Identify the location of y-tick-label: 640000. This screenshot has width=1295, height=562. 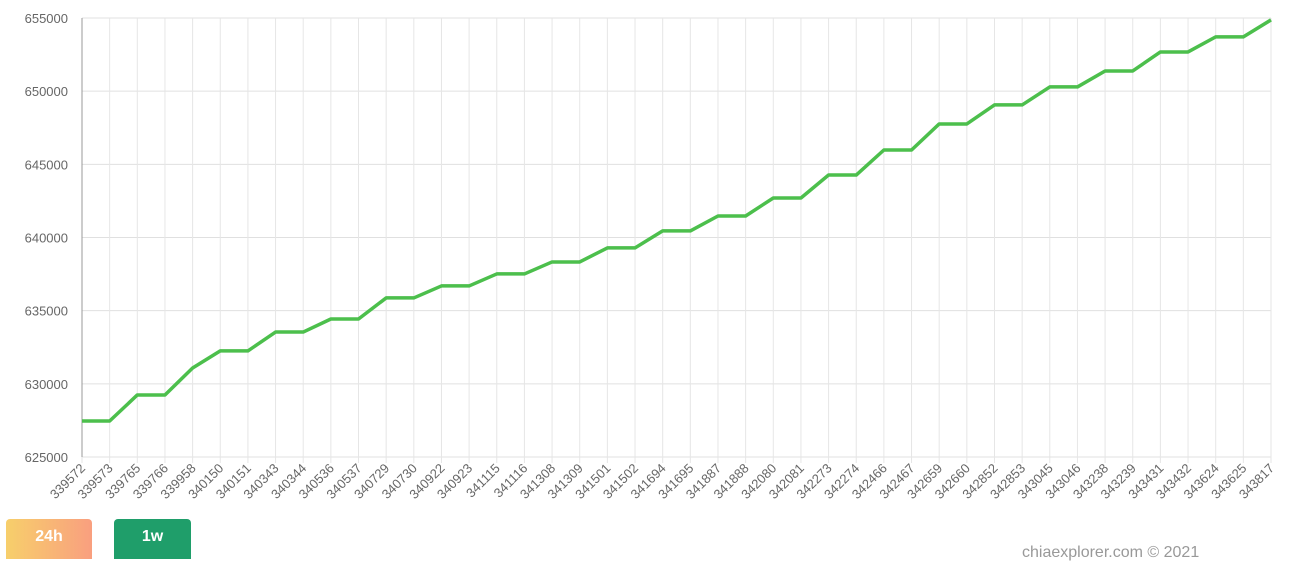
(46, 238).